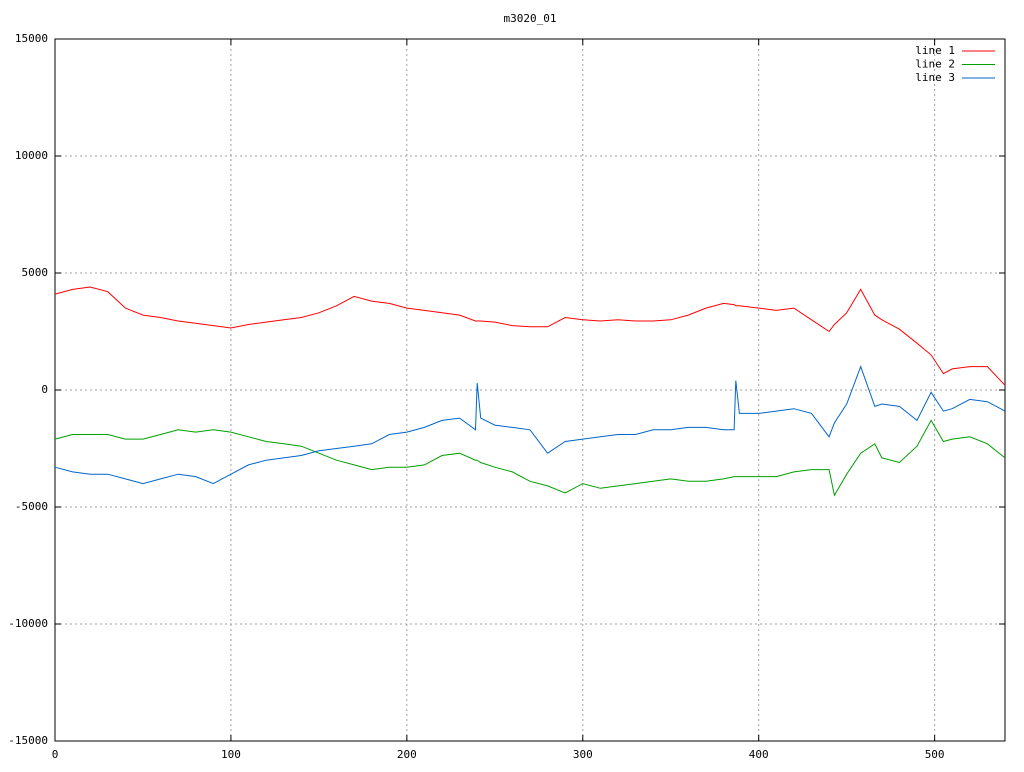 Image resolution: width=1024 pixels, height=772 pixels. What do you see at coordinates (407, 754) in the screenshot?
I see `x-tick-label: 200` at bounding box center [407, 754].